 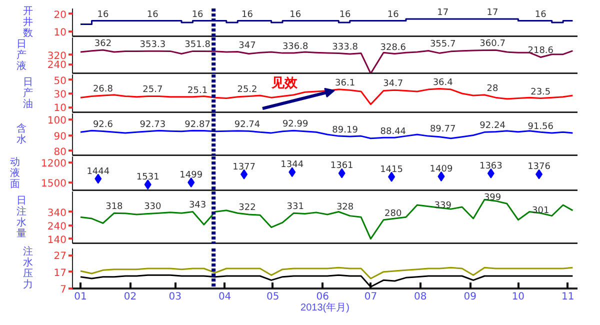 I want to click on data-label: 1499, so click(x=191, y=175).